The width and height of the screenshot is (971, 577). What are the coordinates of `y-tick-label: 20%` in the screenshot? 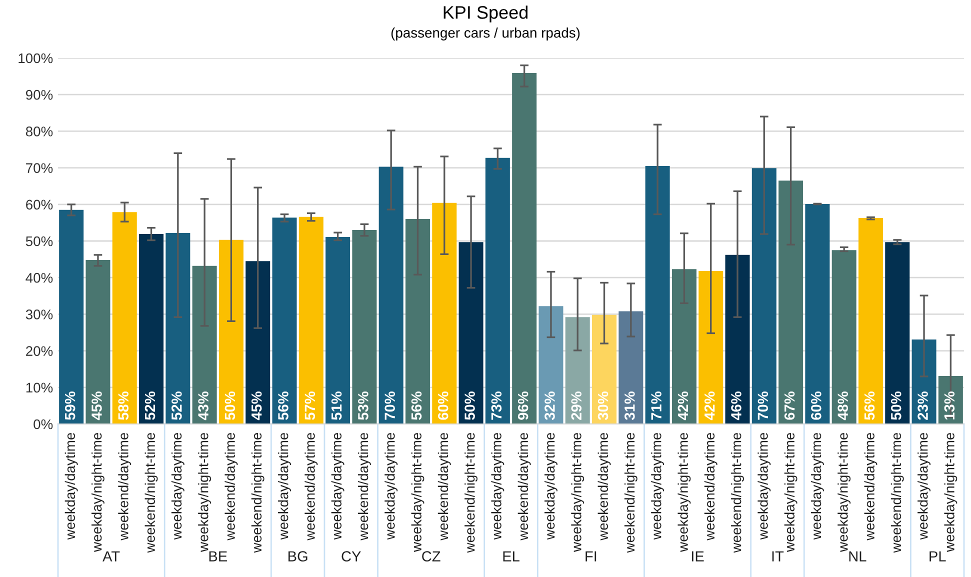 It's located at (39, 351).